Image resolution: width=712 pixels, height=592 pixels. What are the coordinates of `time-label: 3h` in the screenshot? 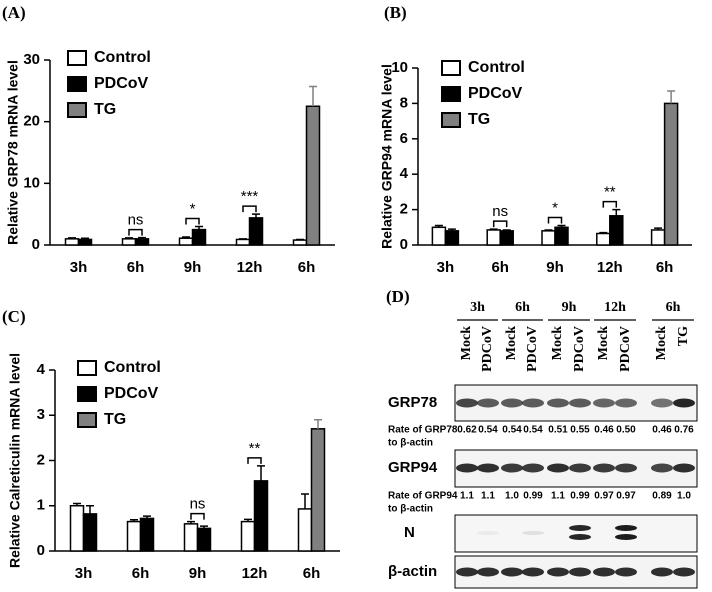 It's located at (477, 307).